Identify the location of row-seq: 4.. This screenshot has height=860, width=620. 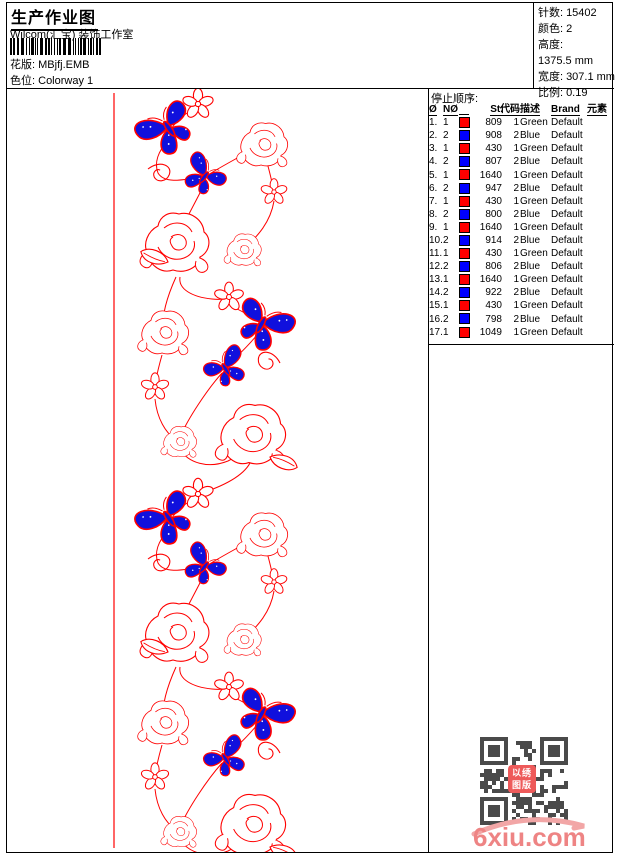
(433, 162).